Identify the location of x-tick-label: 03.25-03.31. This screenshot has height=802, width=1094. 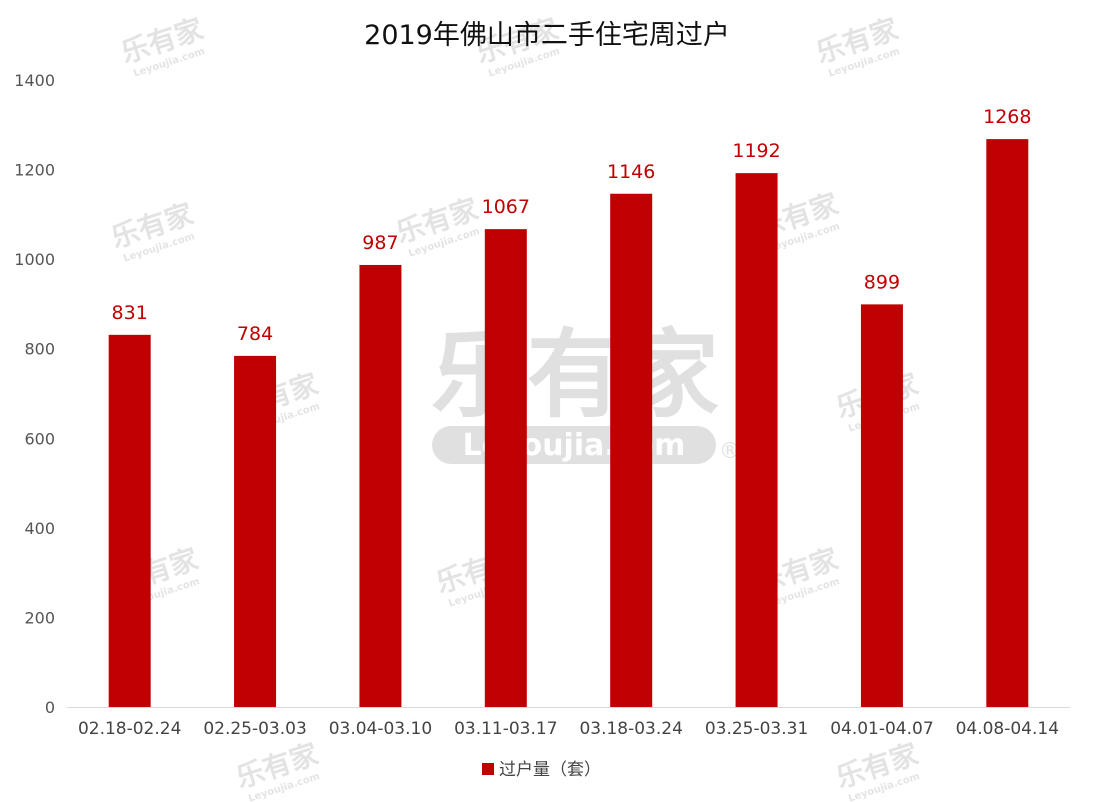
(756, 729).